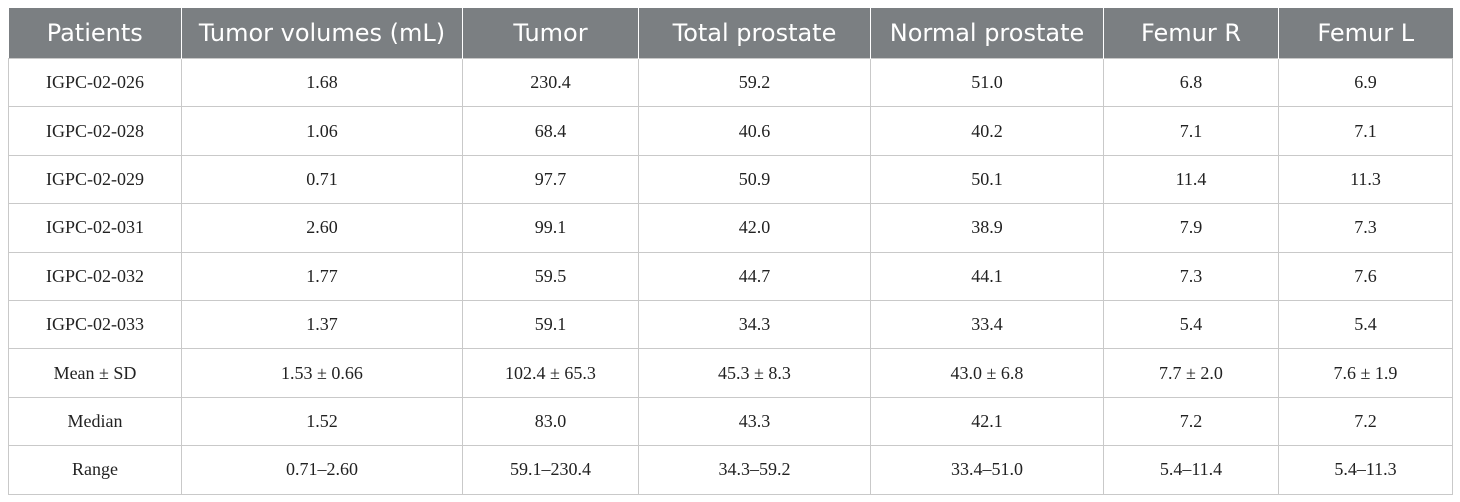  What do you see at coordinates (987, 228) in the screenshot?
I see `cell-normal-prostate: 38.9` at bounding box center [987, 228].